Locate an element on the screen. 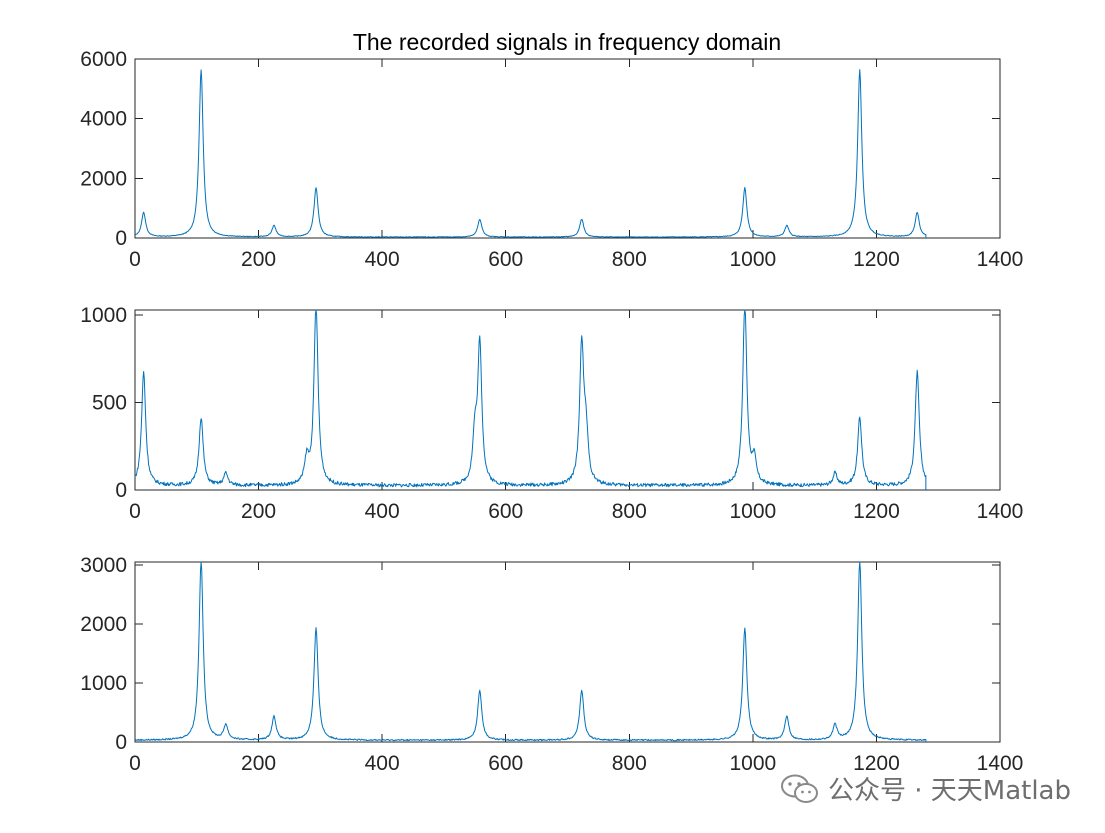 The width and height of the screenshot is (1105, 833). y-tick-label: 6000 is located at coordinates (103, 59).